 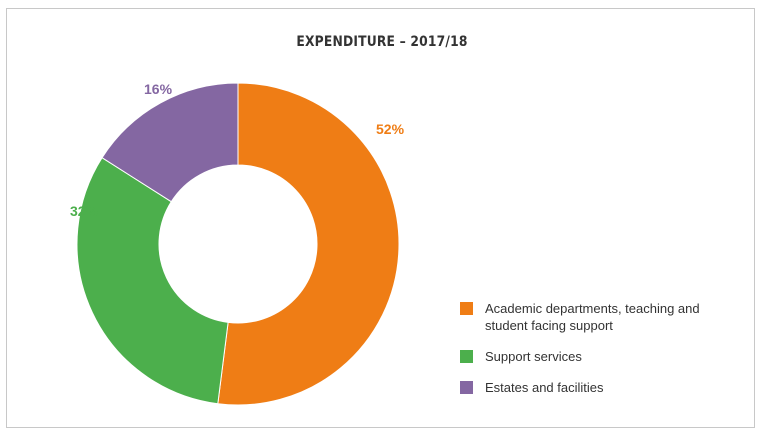 I want to click on slice-estates, so click(x=170, y=142).